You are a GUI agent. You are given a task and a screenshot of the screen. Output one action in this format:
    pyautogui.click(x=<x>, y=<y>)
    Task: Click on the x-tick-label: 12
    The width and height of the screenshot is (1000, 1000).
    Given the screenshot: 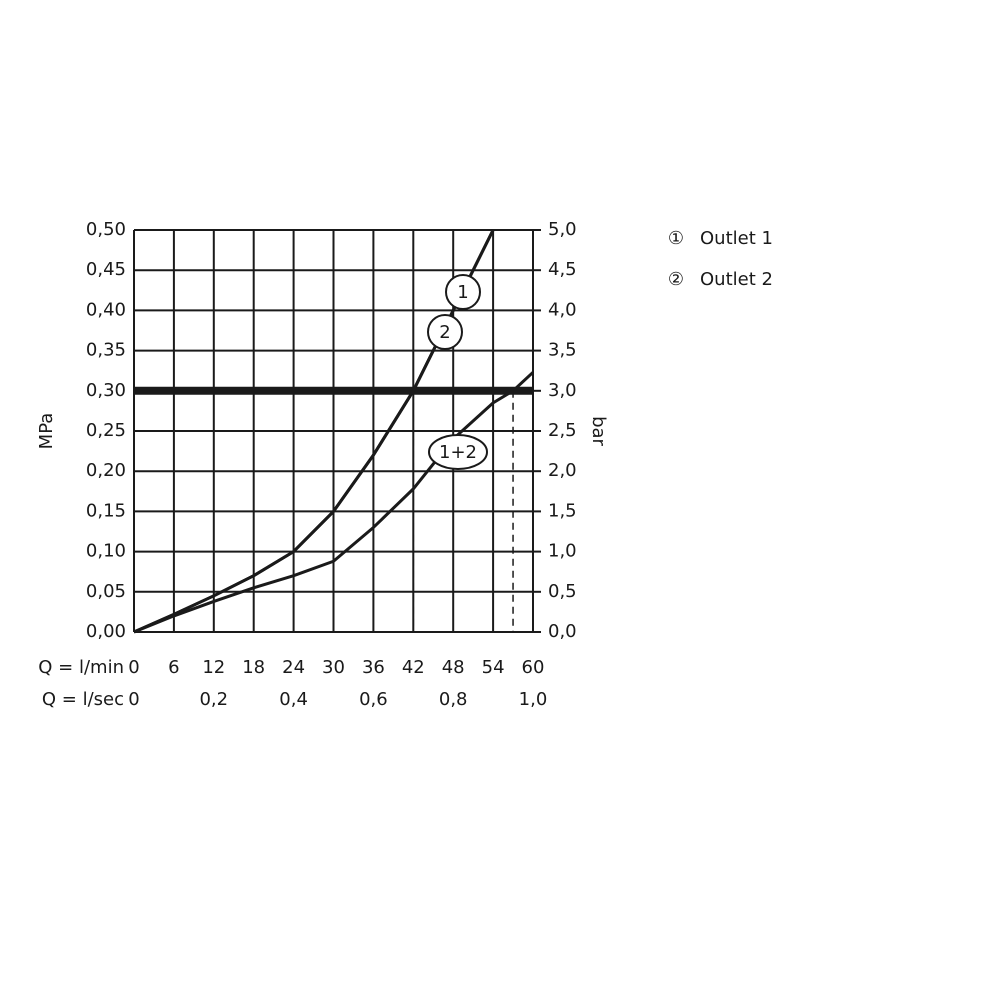 What is the action you would take?
    pyautogui.click(x=213, y=667)
    